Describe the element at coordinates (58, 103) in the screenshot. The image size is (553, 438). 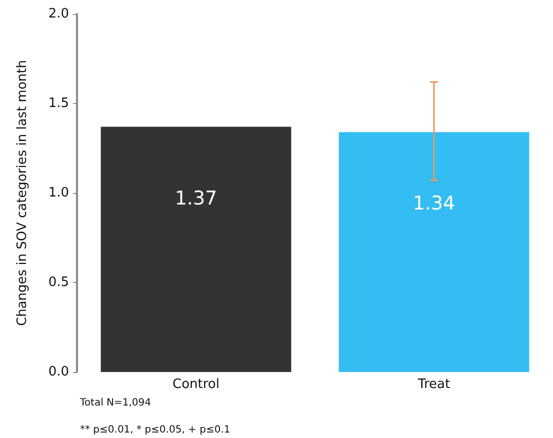
I see `y-tick-label: 1.5` at that location.